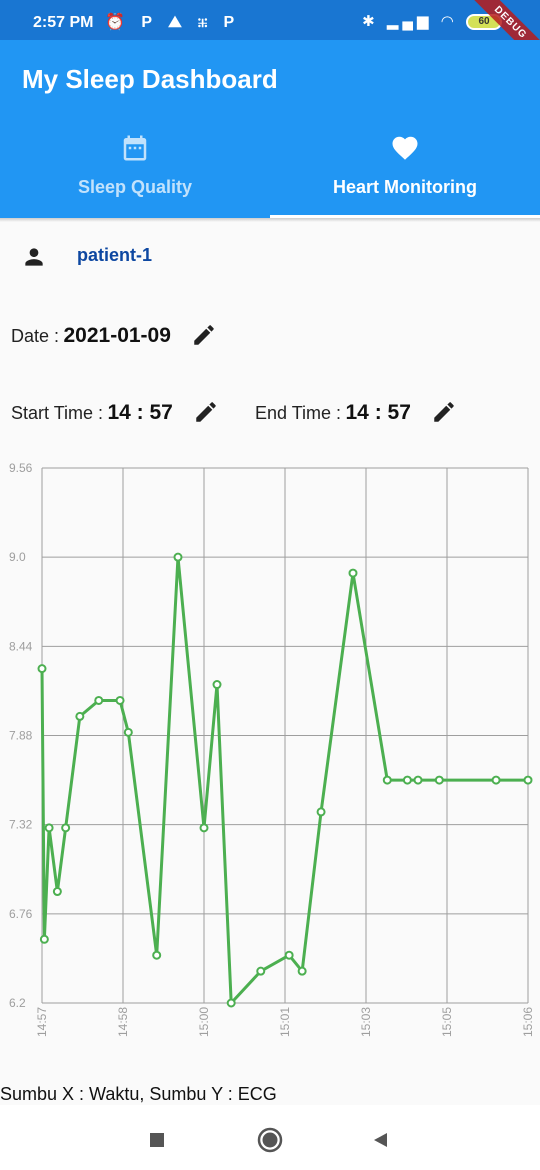 Image resolution: width=540 pixels, height=1170 pixels. What do you see at coordinates (405, 148) in the screenshot?
I see `heart-icon` at bounding box center [405, 148].